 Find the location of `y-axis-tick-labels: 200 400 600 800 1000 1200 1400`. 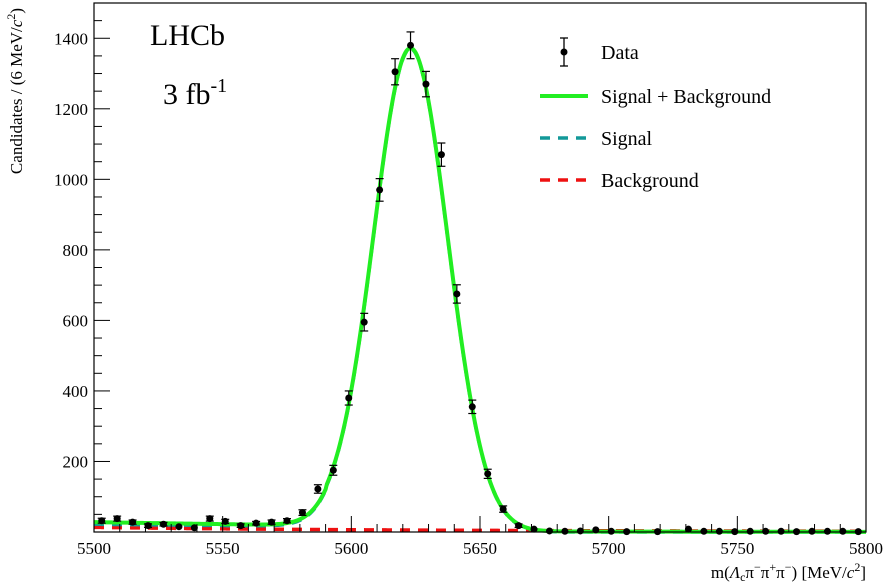

y-axis-tick-labels: 200 400 600 800 1000 1200 1400 is located at coordinates (71, 250).